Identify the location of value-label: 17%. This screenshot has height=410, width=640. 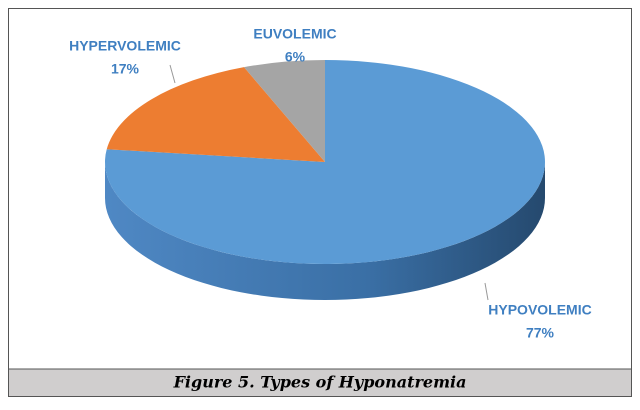
(125, 69).